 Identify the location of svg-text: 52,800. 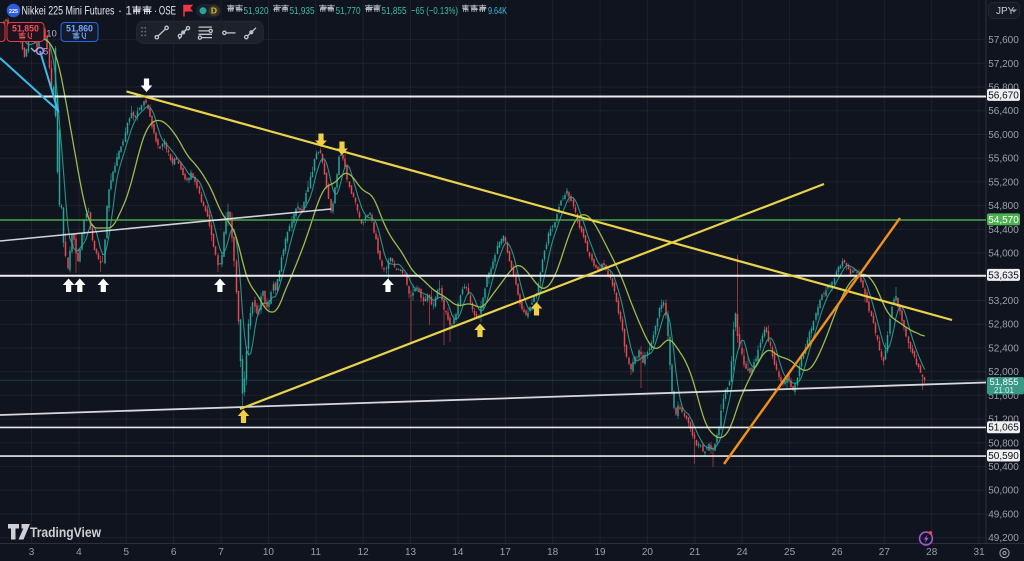
(1003, 325).